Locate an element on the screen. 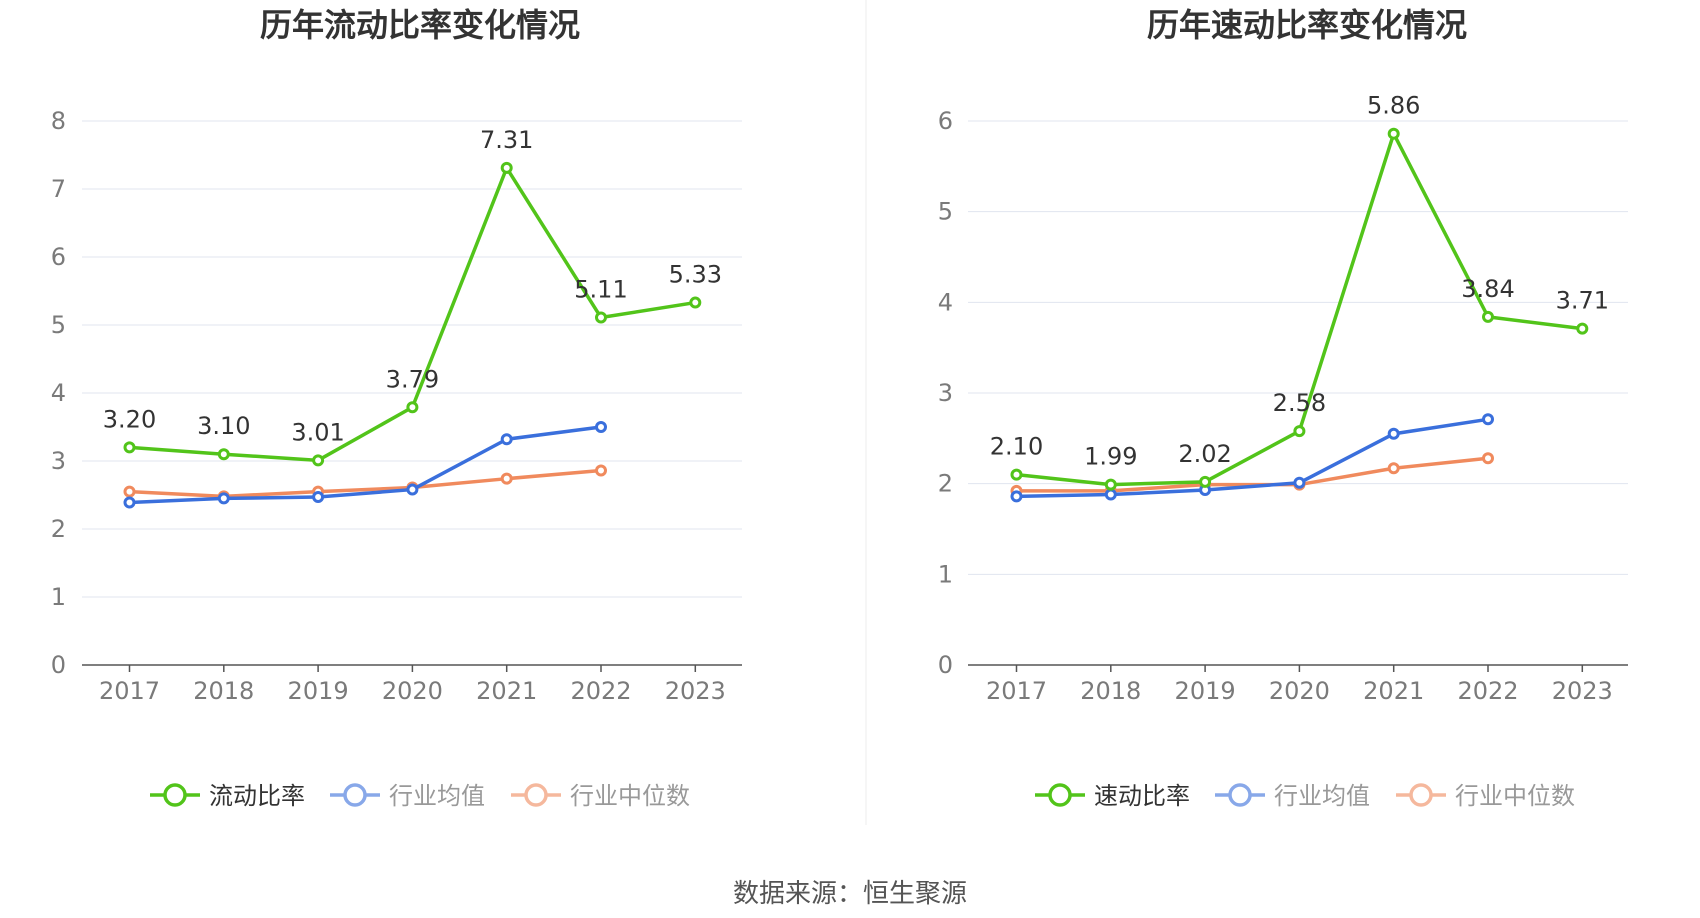  legend-label: 流动比率 is located at coordinates (257, 796).